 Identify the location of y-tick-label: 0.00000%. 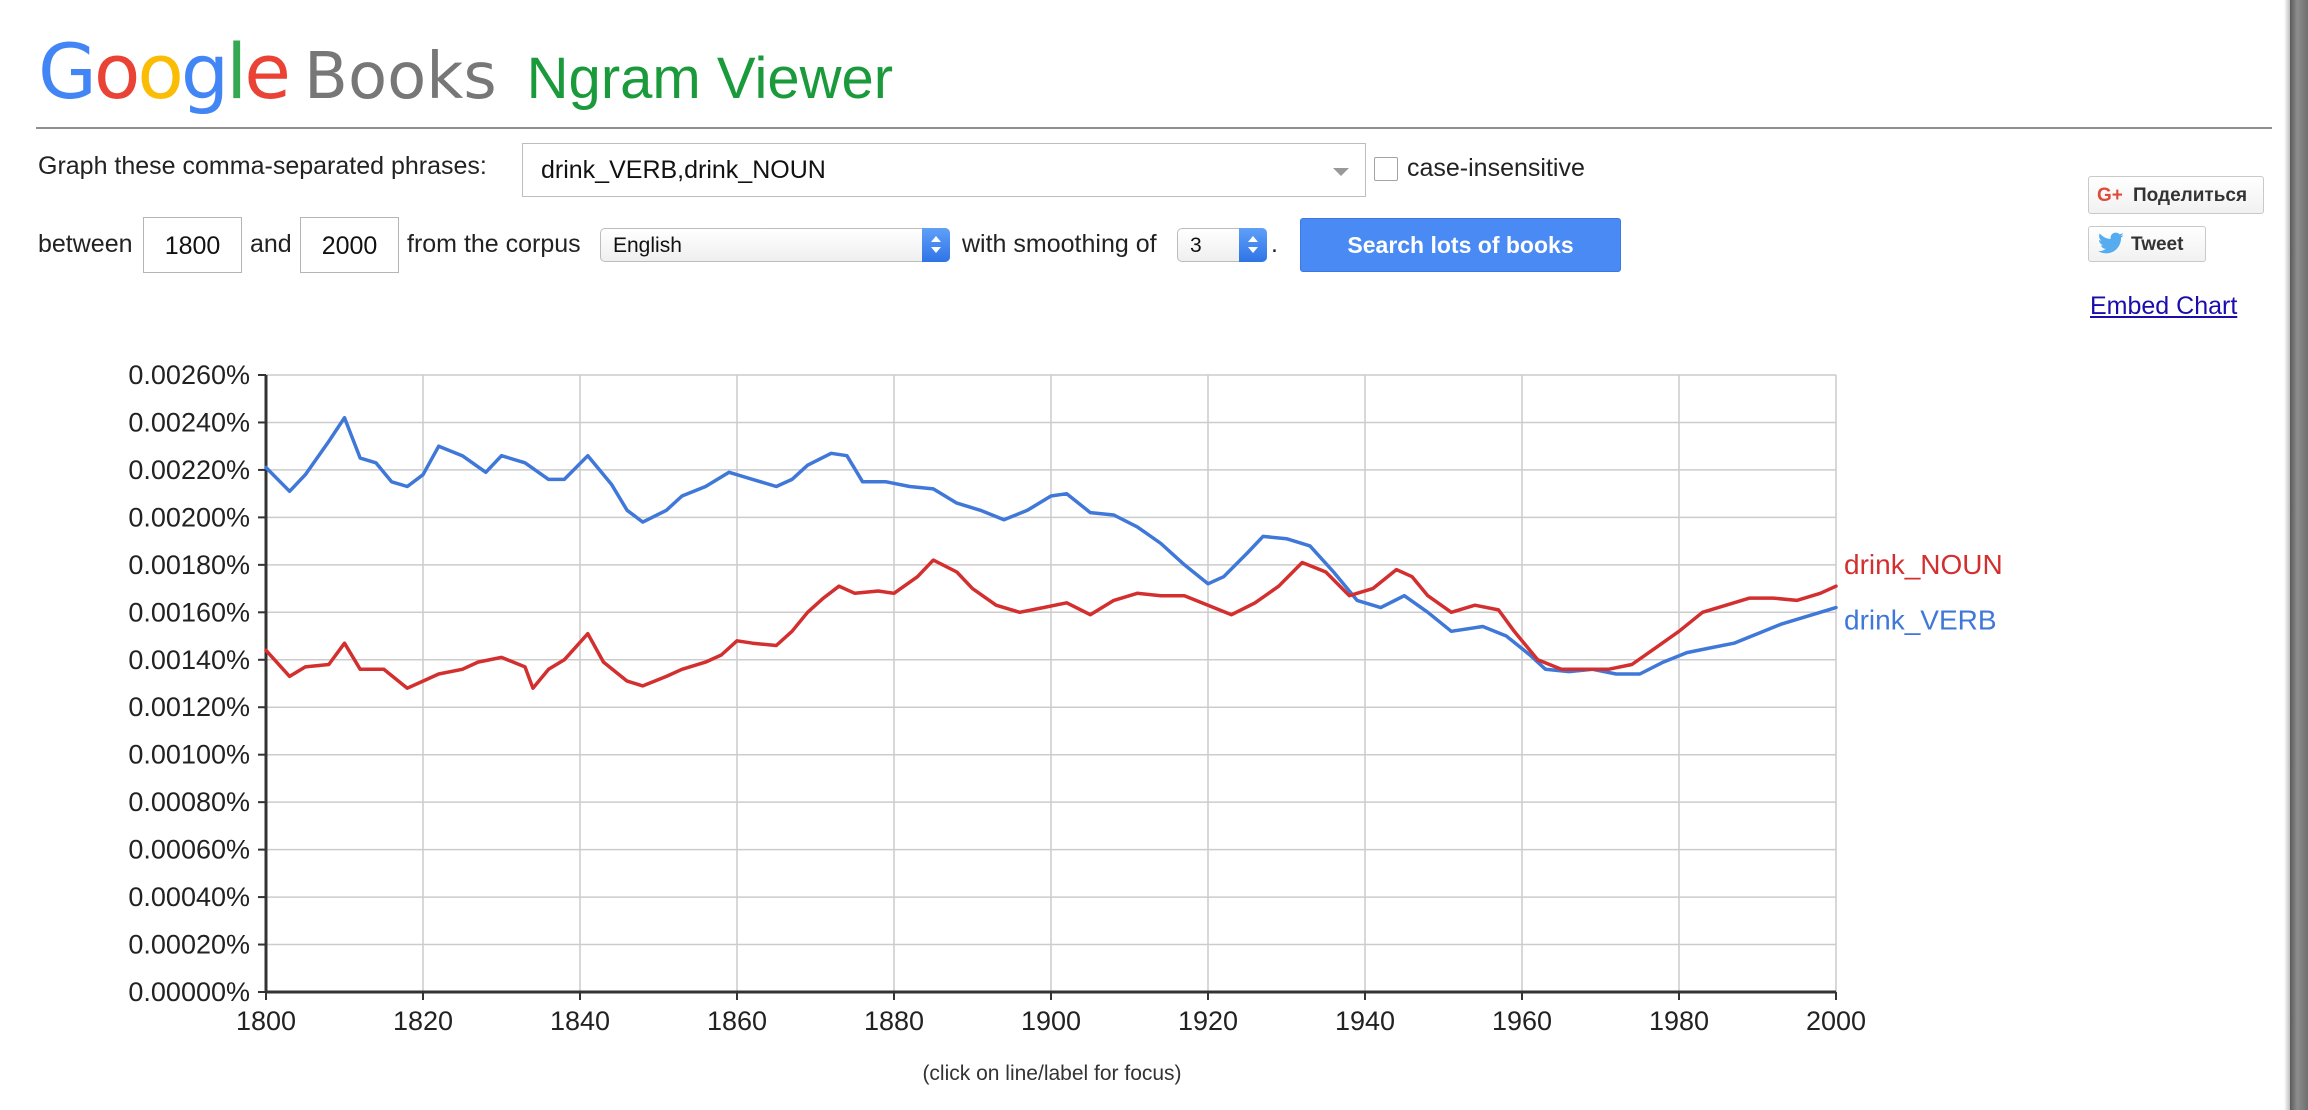
(189, 992).